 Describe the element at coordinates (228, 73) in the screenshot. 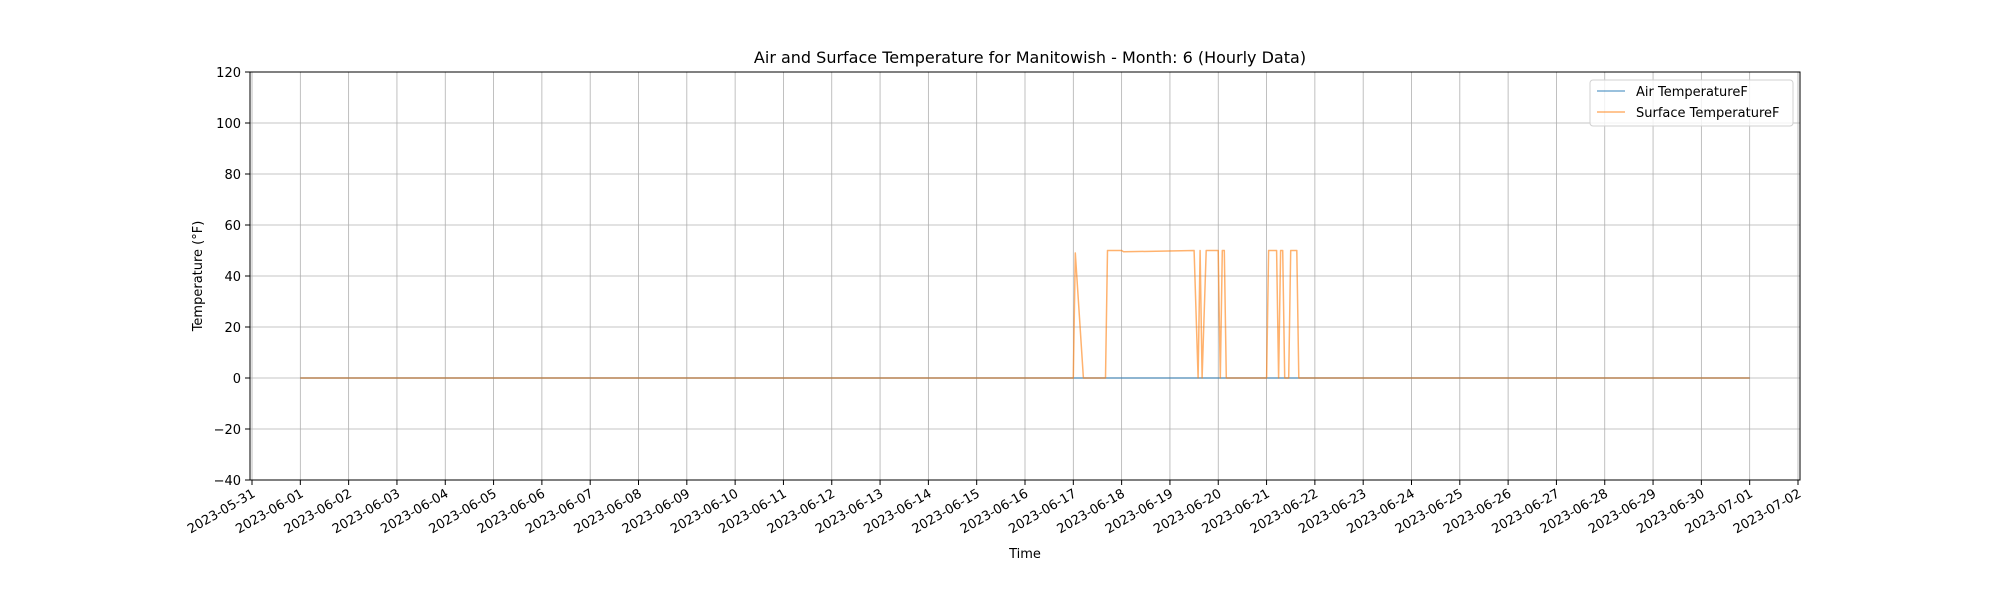

I see `y-tick-label: 120` at that location.